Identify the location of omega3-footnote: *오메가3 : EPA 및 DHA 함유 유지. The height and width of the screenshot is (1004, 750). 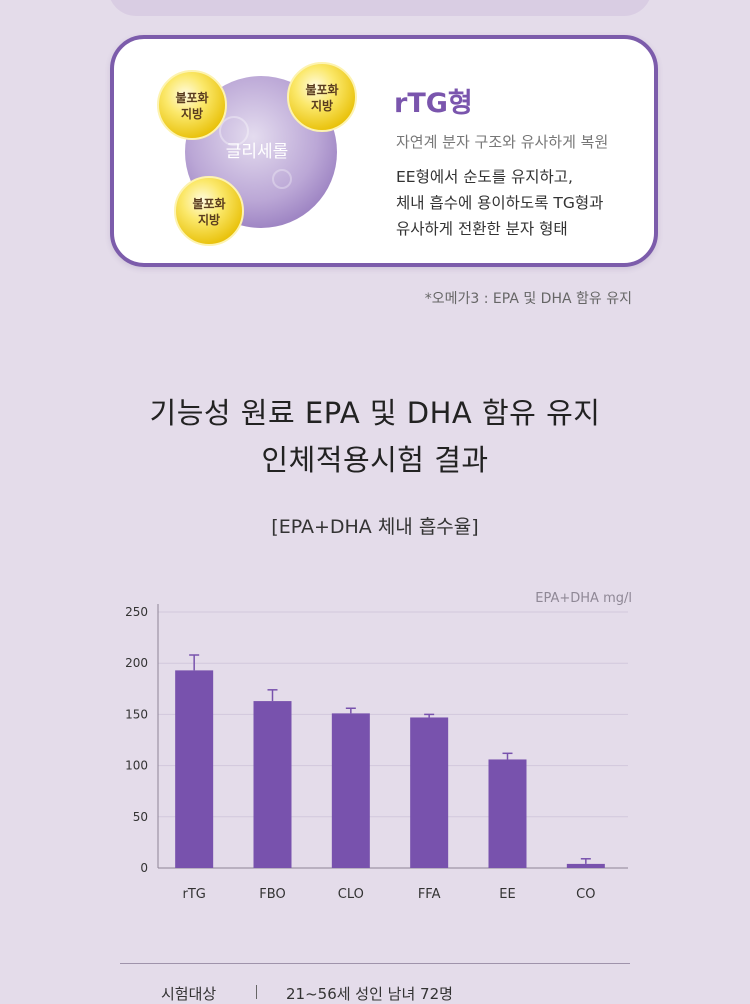
(528, 299).